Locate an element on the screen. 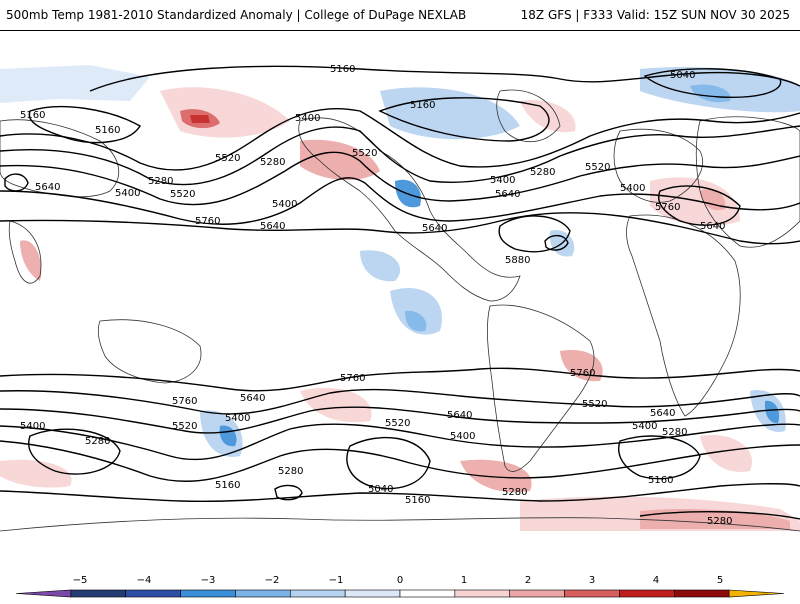 This screenshot has width=800, height=604. contour-ring-south-small is located at coordinates (288, 492).